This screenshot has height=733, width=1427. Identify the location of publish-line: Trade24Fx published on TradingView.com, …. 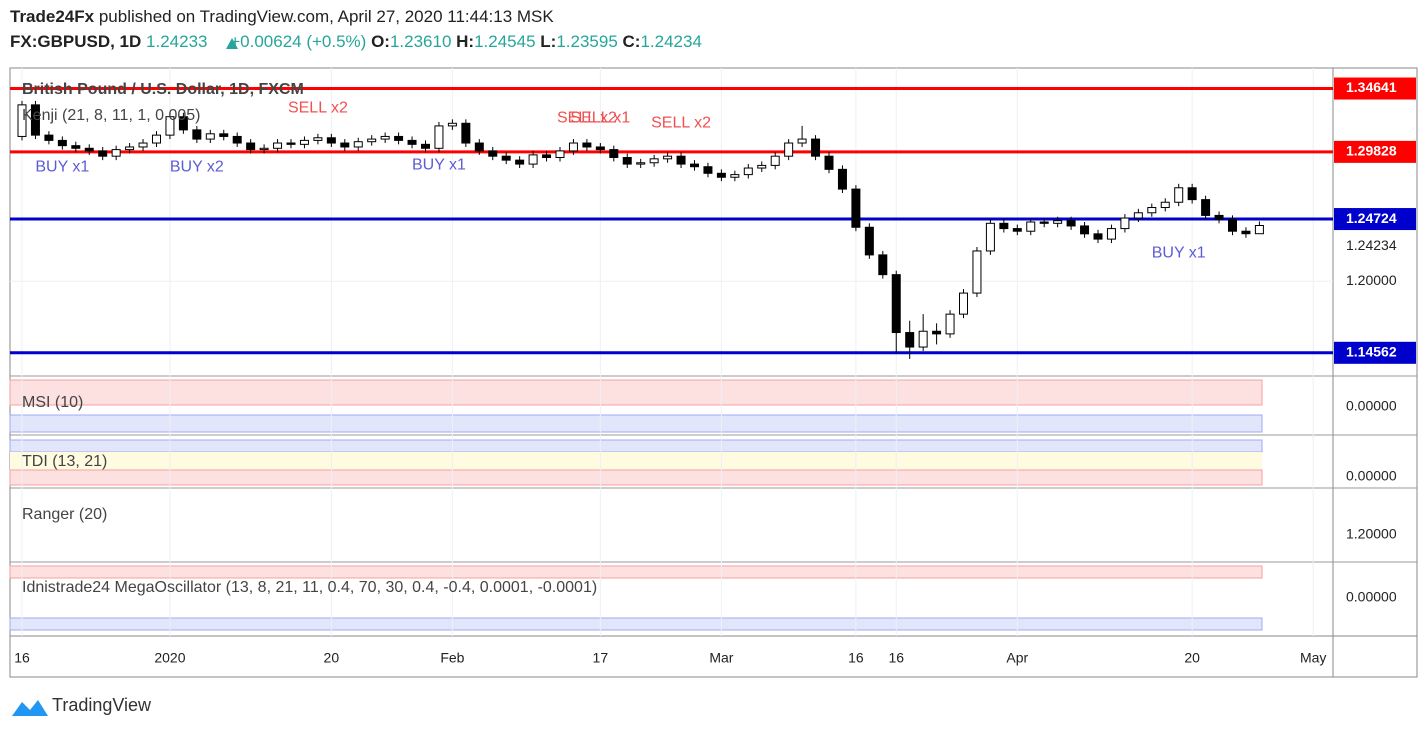
(282, 16).